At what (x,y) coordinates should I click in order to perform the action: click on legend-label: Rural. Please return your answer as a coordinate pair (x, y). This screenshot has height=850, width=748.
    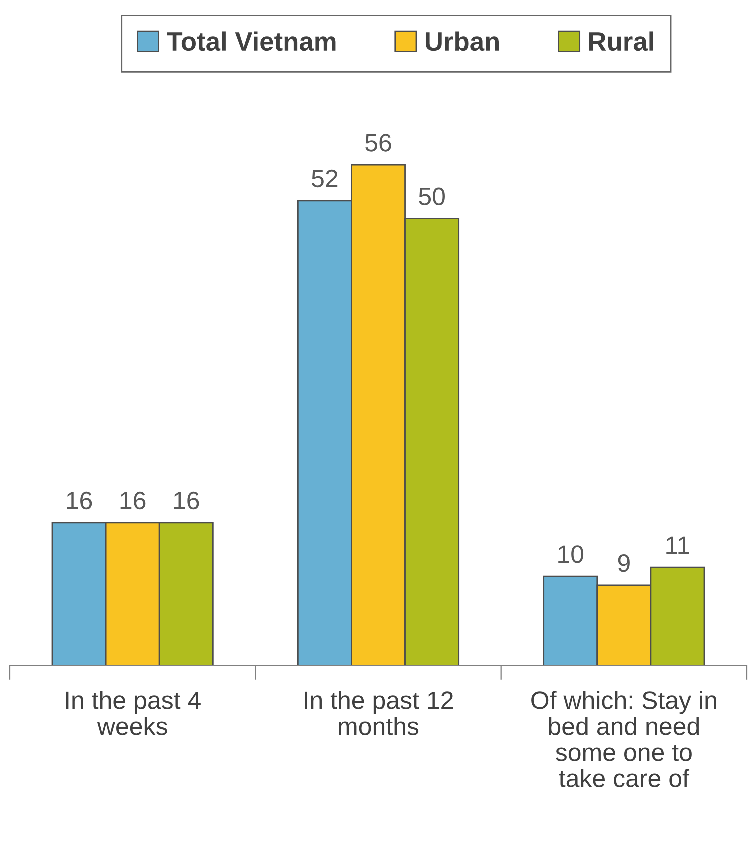
    Looking at the image, I should click on (621, 42).